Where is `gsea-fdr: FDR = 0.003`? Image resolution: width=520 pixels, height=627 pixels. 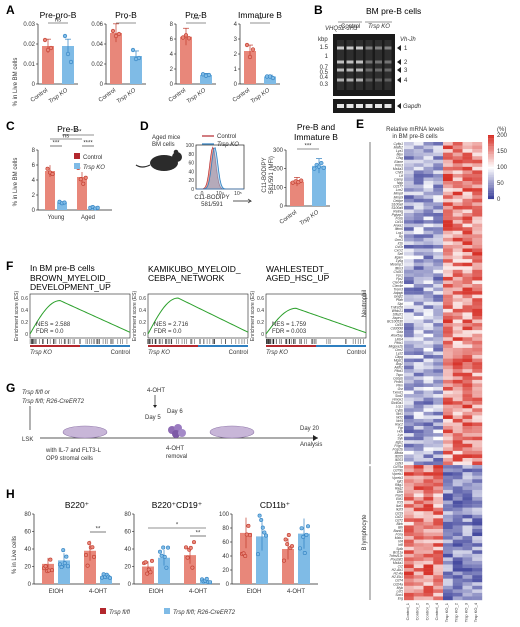
gsea-fdr: FDR = 0.003 is located at coordinates (289, 332).